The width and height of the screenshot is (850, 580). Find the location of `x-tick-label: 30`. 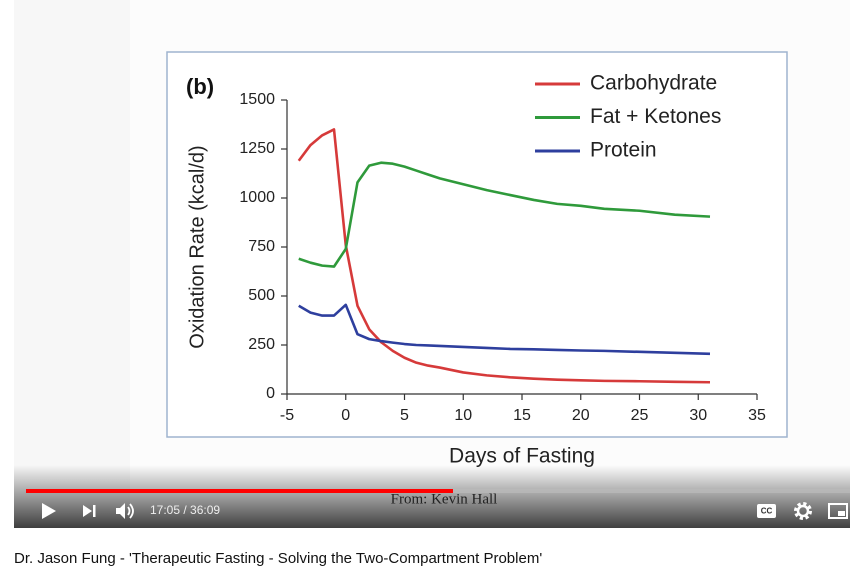

x-tick-label: 30 is located at coordinates (698, 415).